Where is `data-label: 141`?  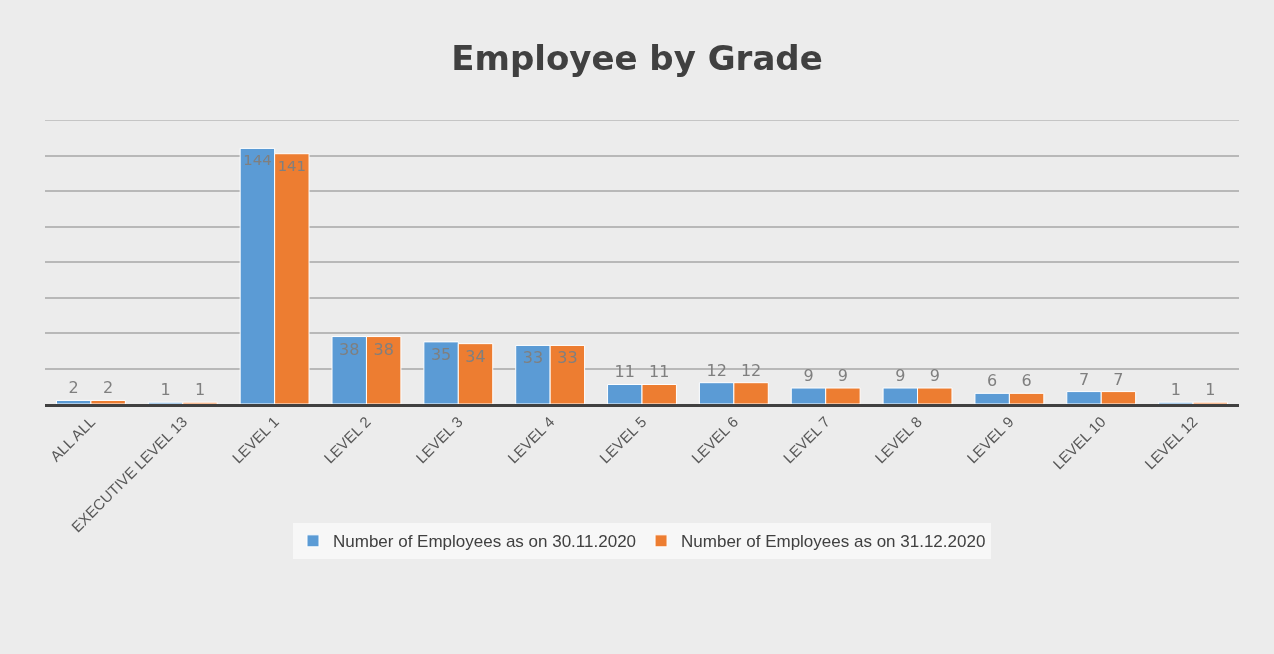 data-label: 141 is located at coordinates (292, 165).